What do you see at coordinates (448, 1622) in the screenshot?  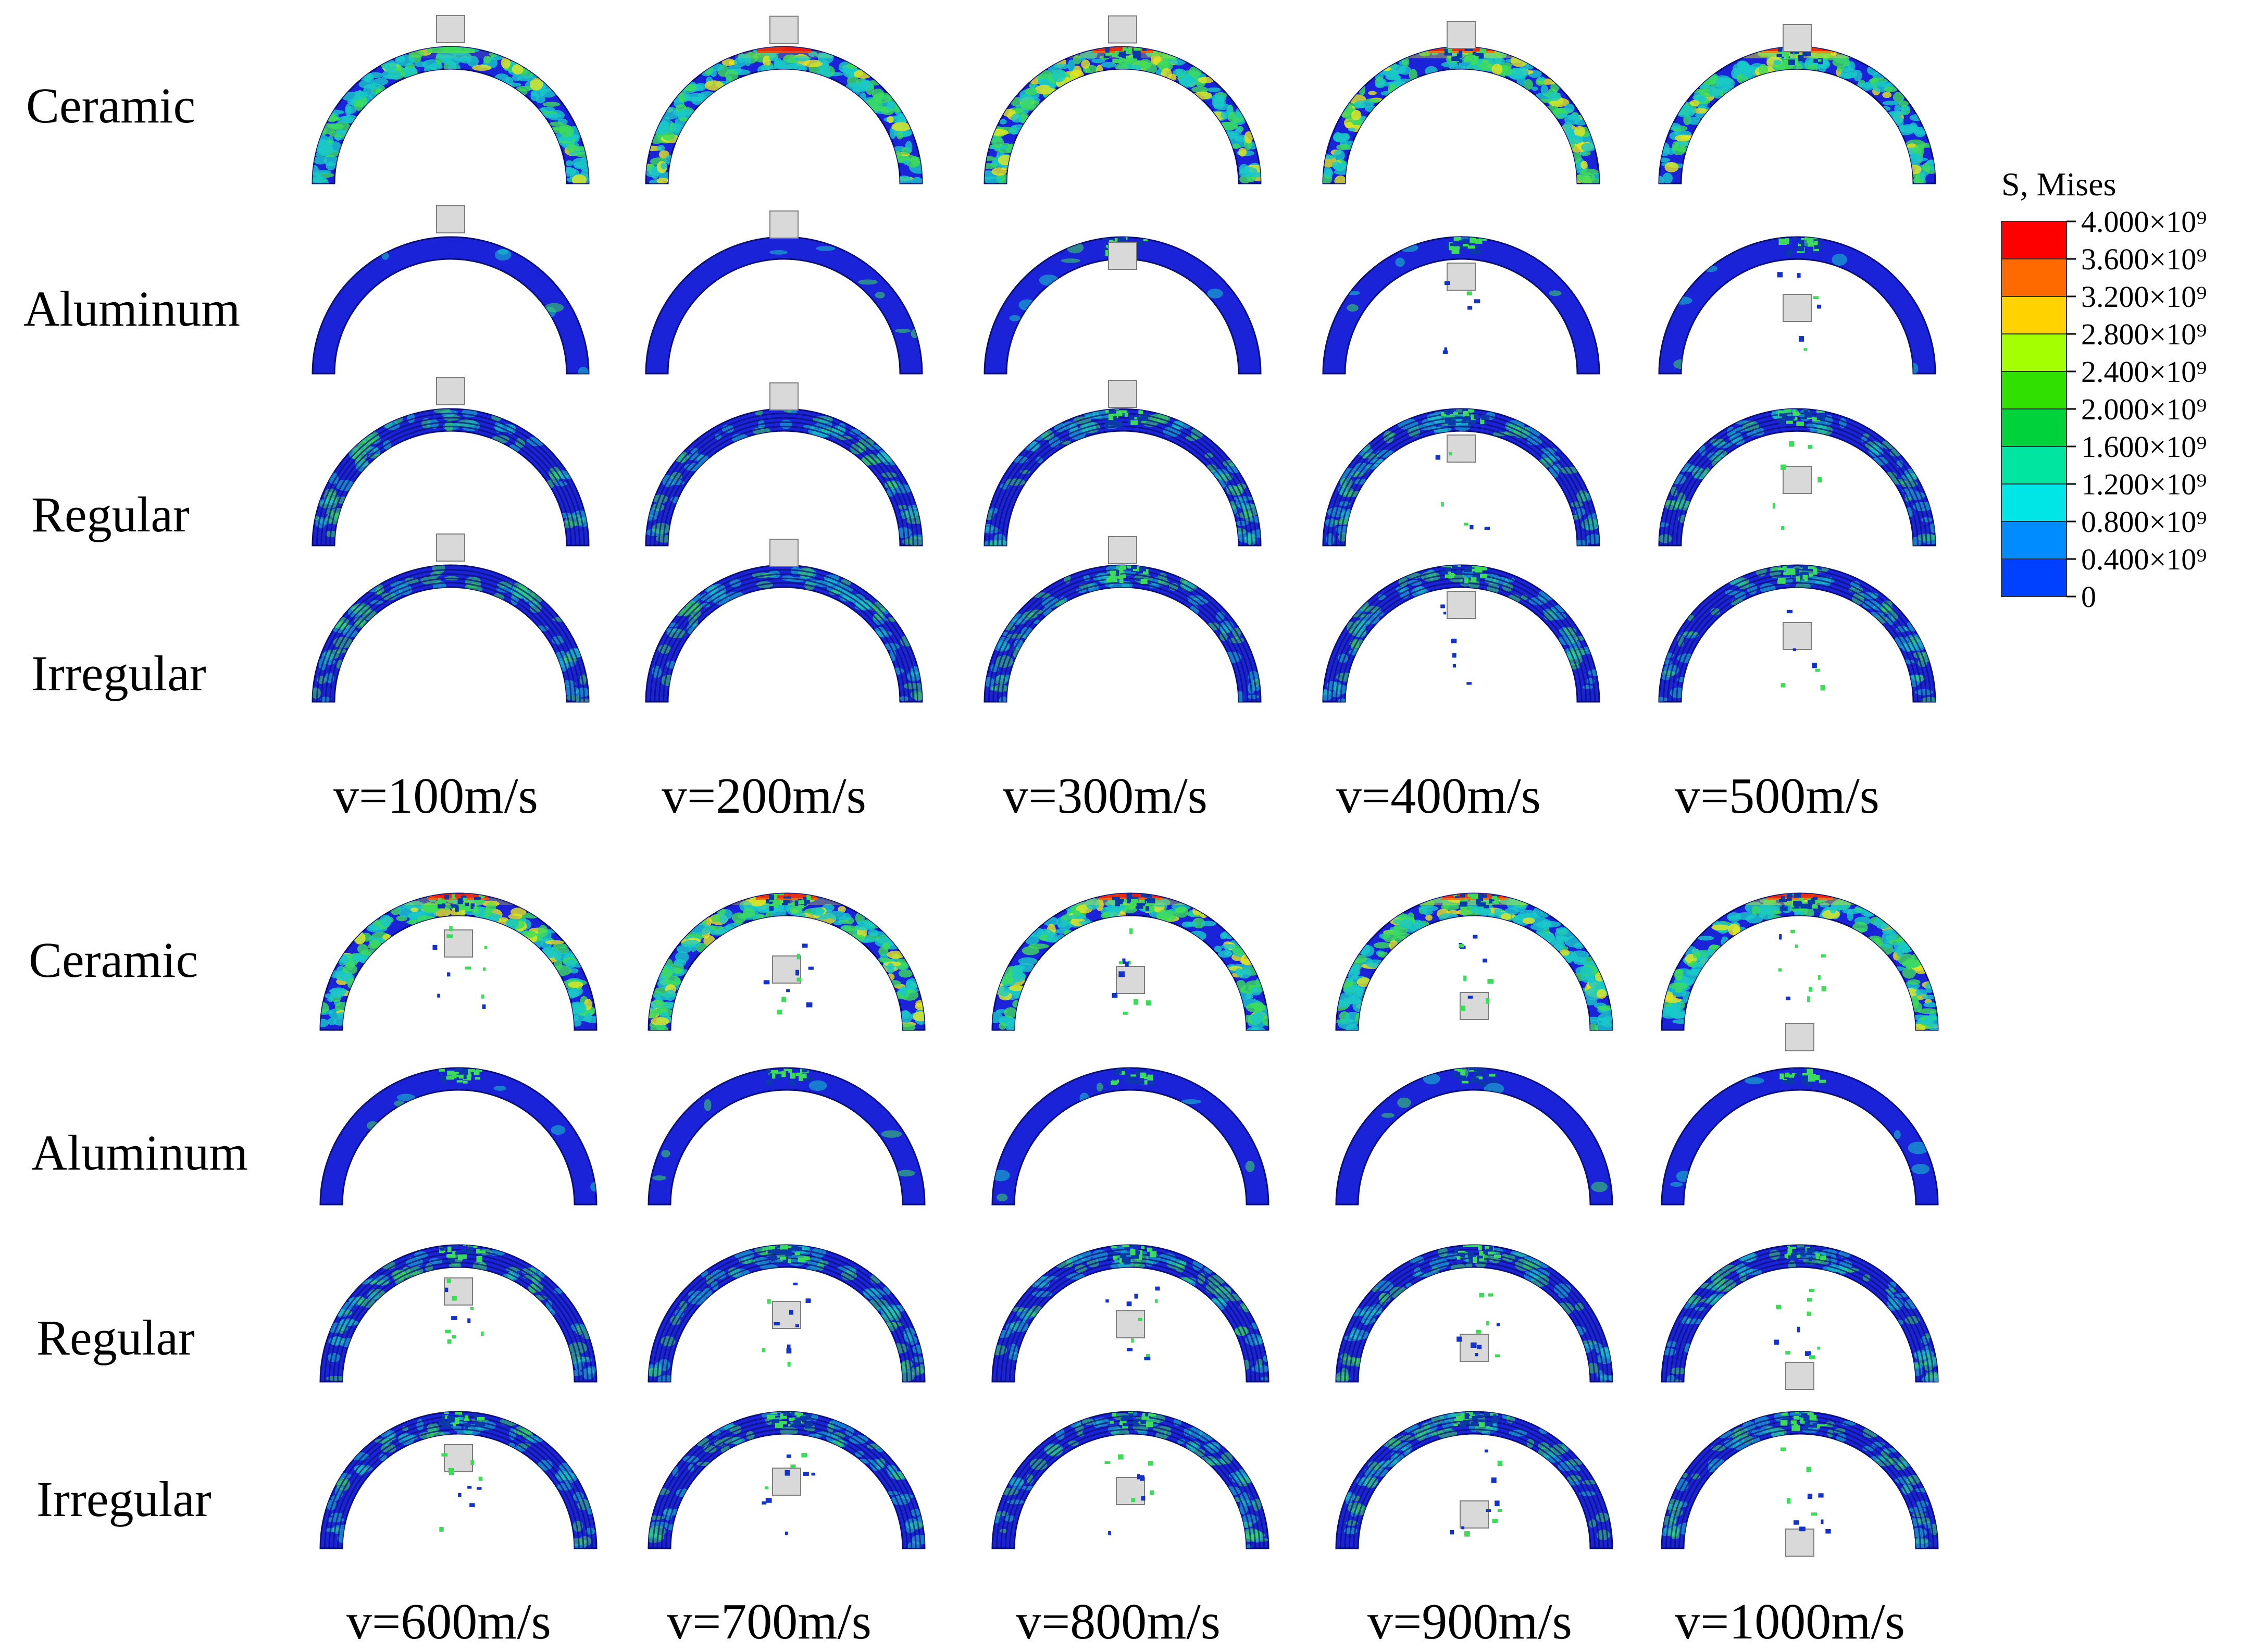 I see `velocity-label: v=600m/s` at bounding box center [448, 1622].